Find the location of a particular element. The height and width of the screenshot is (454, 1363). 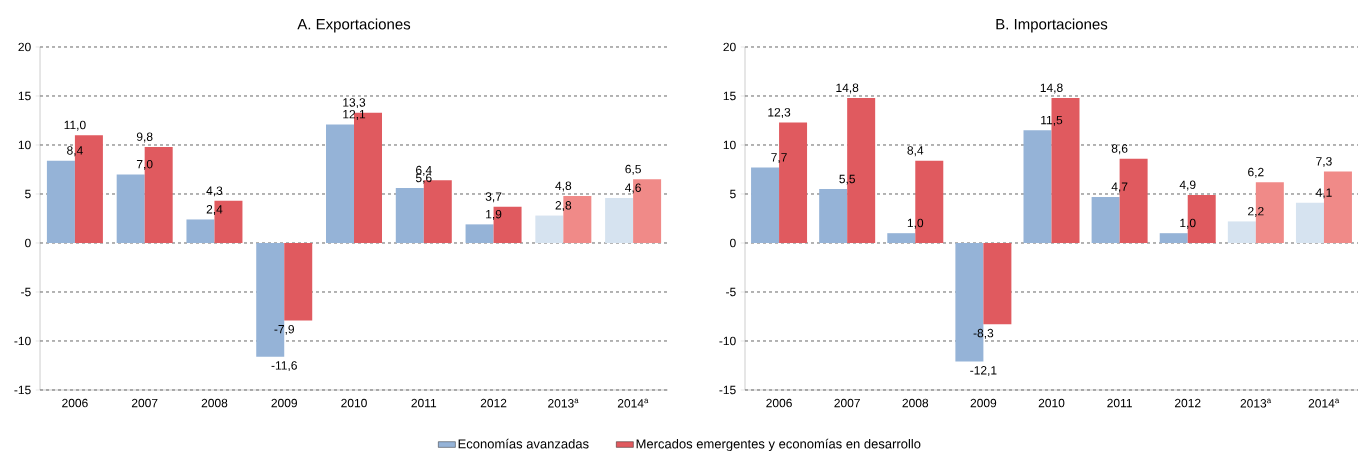

data-label: 4,6 is located at coordinates (633, 188).